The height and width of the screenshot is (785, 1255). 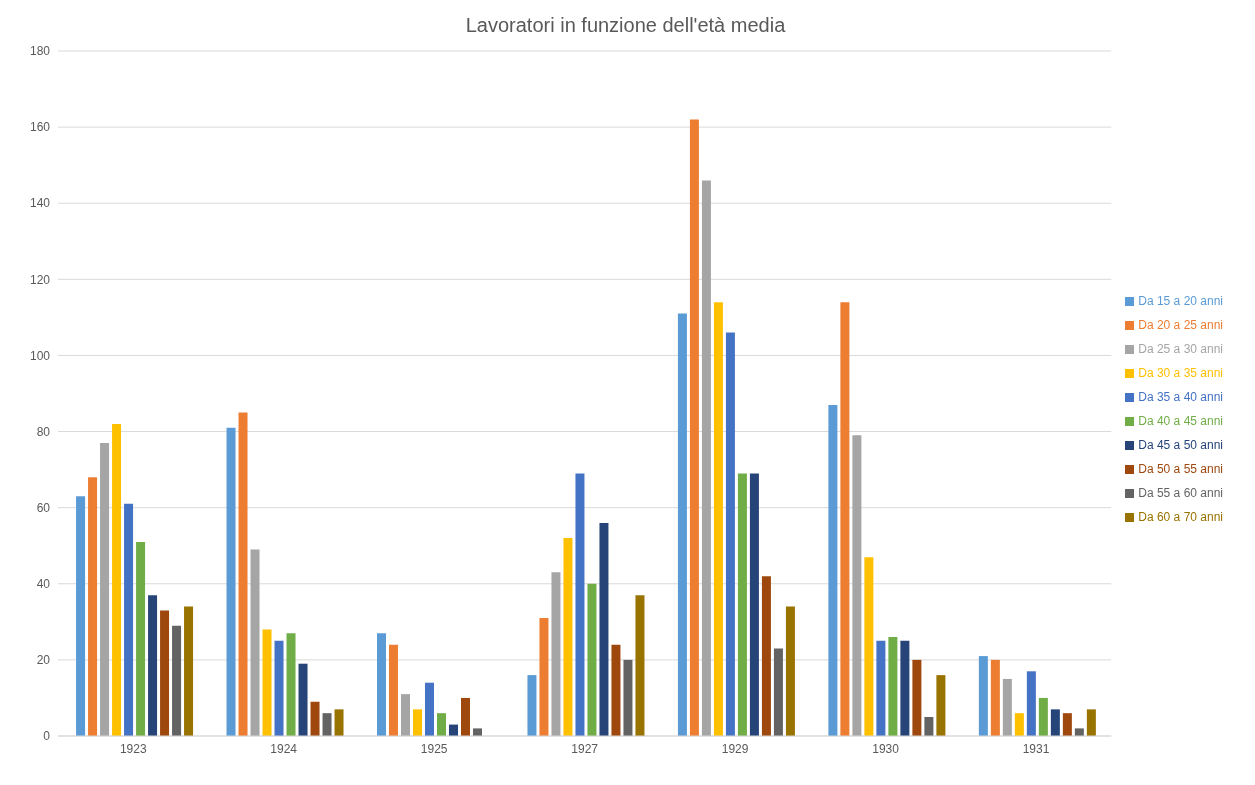 What do you see at coordinates (40, 355) in the screenshot?
I see `y-tick-label: 100` at bounding box center [40, 355].